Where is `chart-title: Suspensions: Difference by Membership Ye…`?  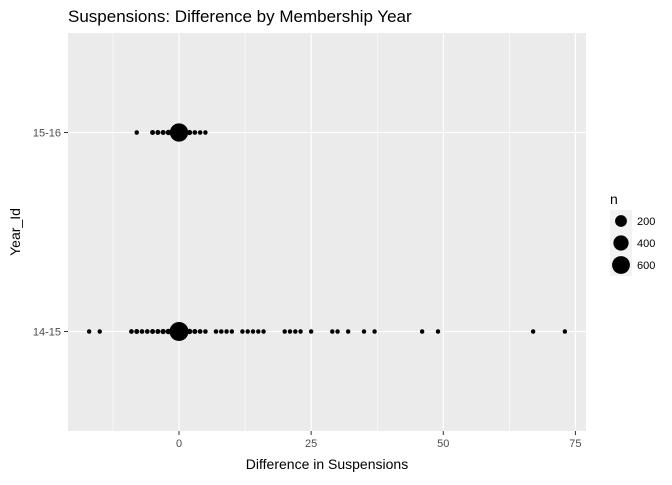
chart-title: Suspensions: Difference by Membership Ye… is located at coordinates (240, 16).